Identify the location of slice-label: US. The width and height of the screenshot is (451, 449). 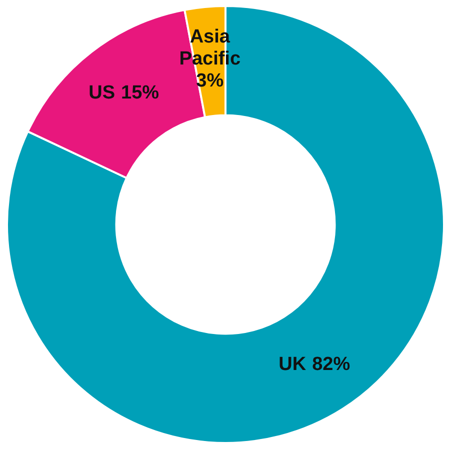
(102, 93).